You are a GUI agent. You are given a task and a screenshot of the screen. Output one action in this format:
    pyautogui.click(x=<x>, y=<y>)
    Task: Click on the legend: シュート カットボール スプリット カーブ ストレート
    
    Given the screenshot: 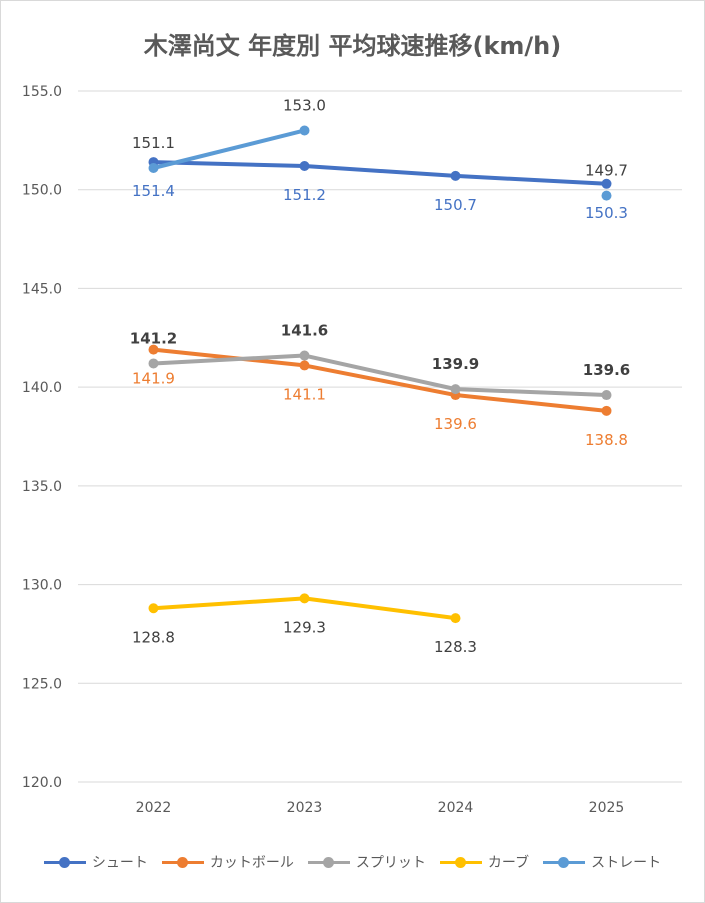 What is the action you would take?
    pyautogui.click(x=352, y=862)
    